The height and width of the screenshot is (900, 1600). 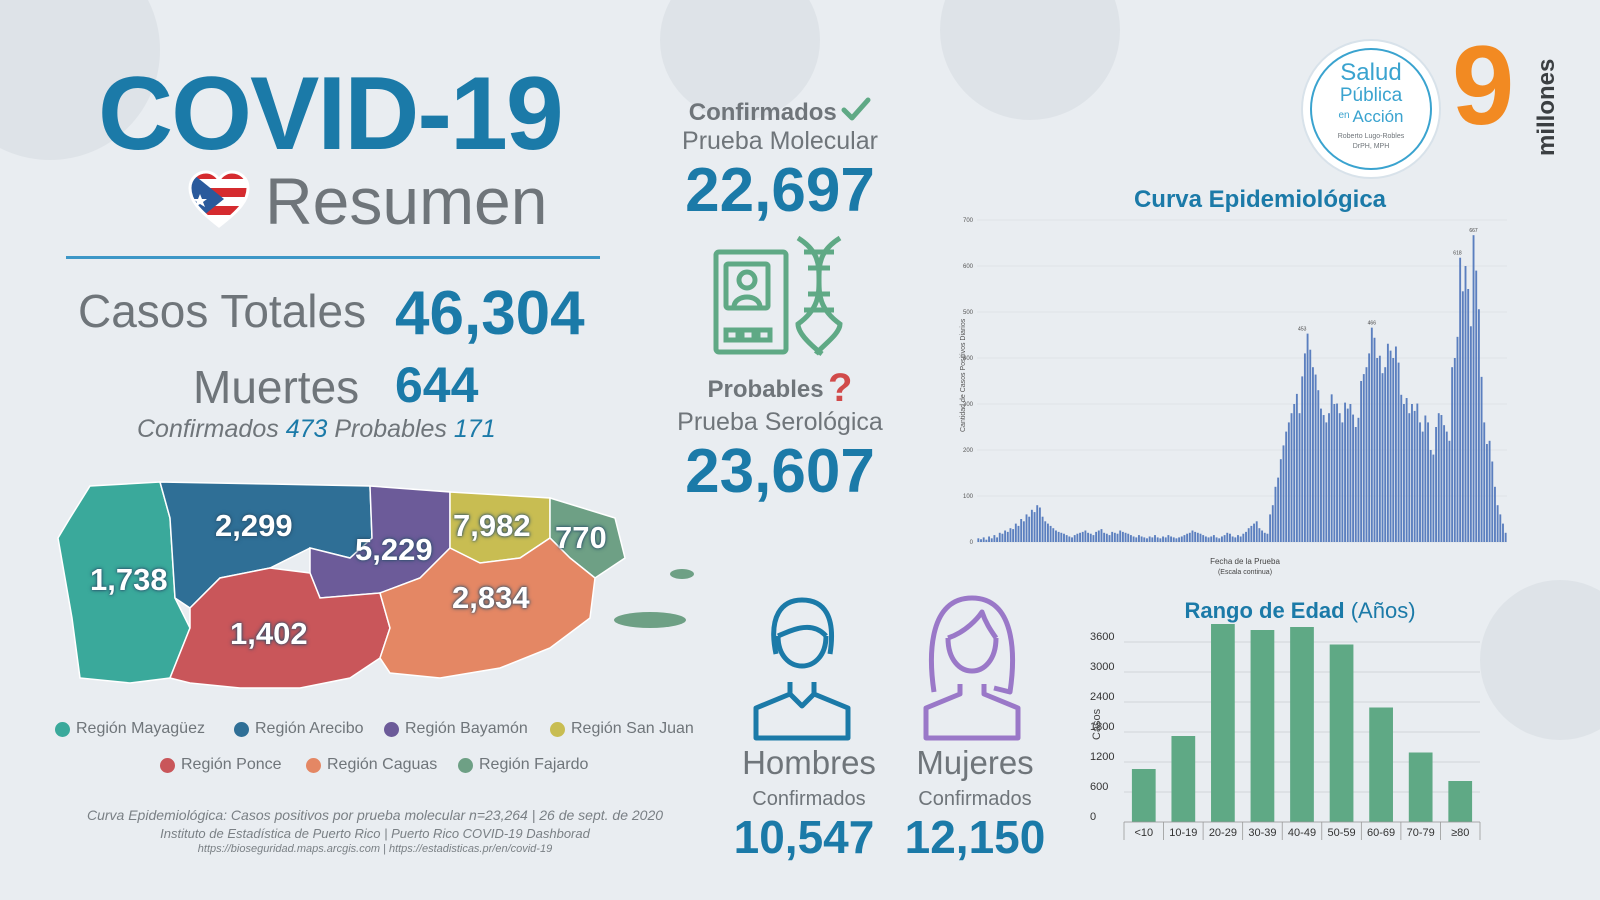 I want to click on logo-line-2: Pública, so click(x=1371, y=95).